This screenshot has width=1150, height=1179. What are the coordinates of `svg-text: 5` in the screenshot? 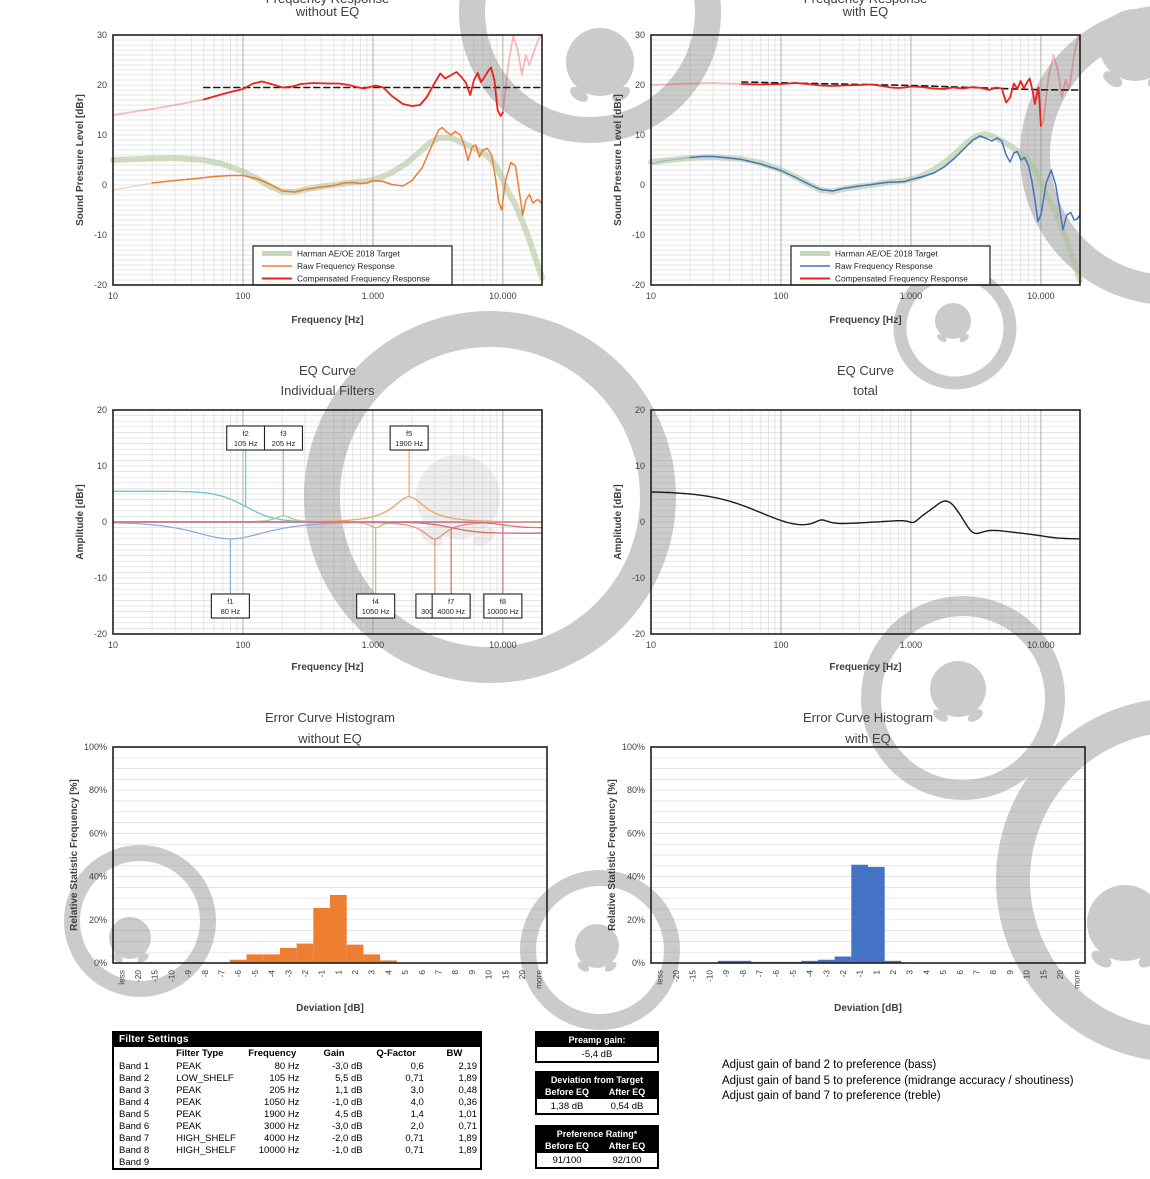 It's located at (943, 972).